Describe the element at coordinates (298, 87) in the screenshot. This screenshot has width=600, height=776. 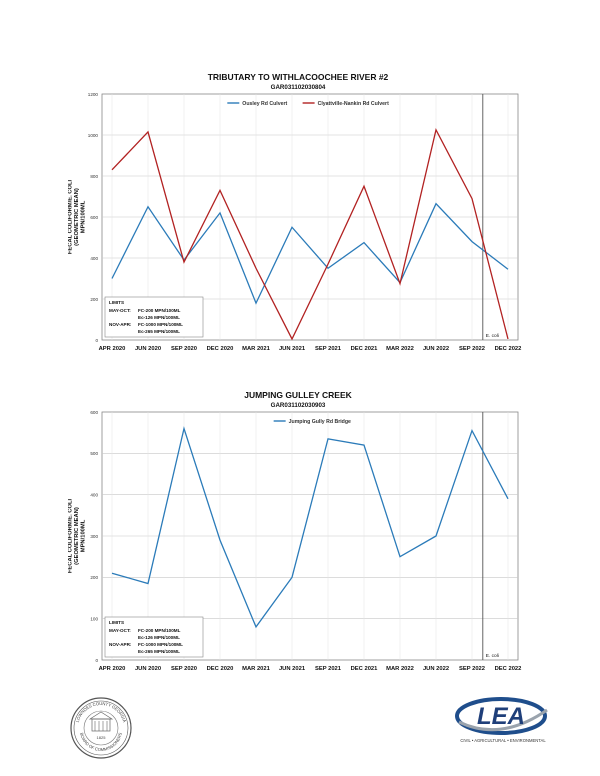
I see `chart1-subtitle: GAR031102030804` at that location.